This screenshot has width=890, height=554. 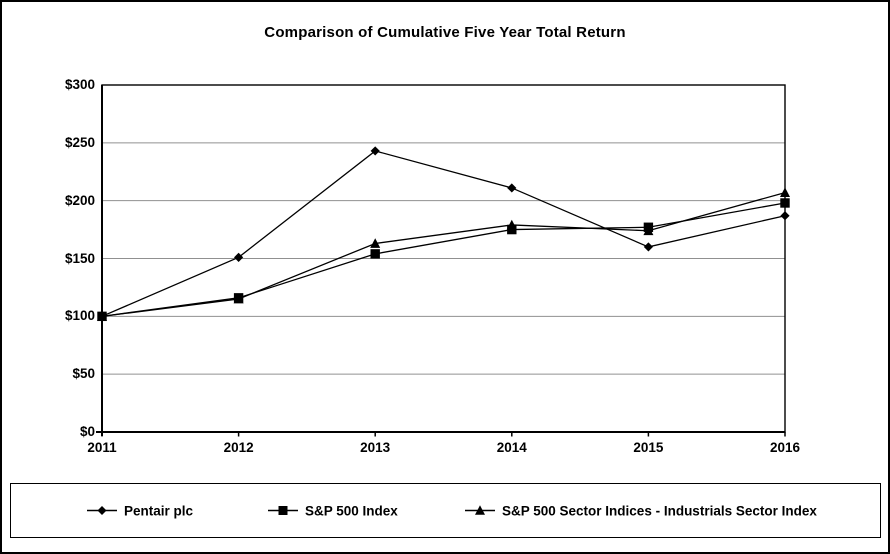 I want to click on diamond-marker-icon, so click(x=102, y=510).